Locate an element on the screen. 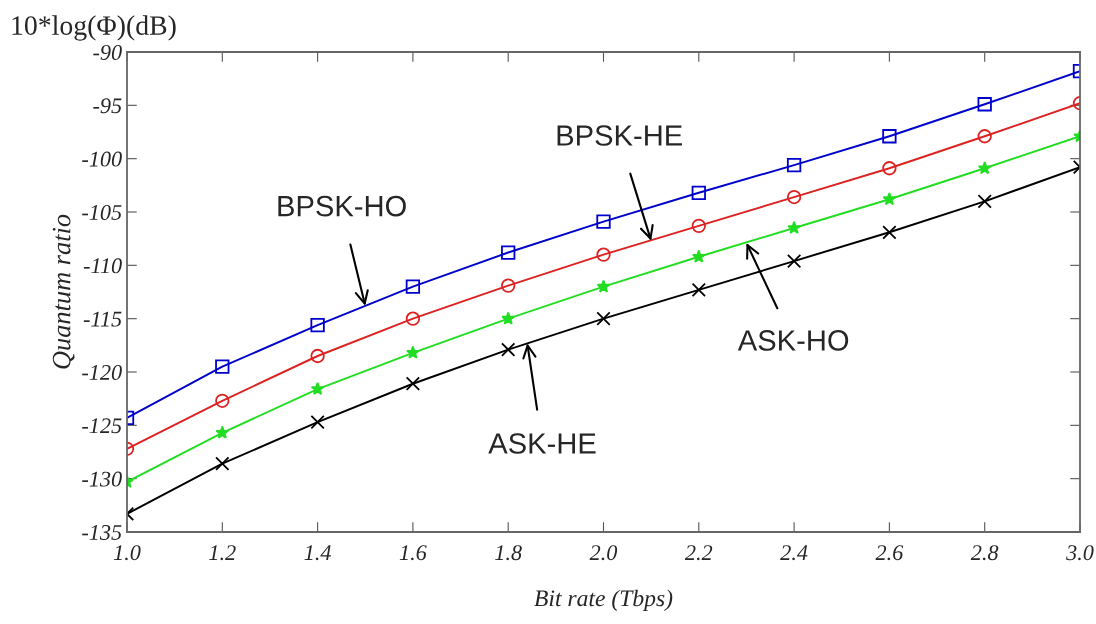 The width and height of the screenshot is (1096, 624). x-tick-label: 1.4 is located at coordinates (317, 553).